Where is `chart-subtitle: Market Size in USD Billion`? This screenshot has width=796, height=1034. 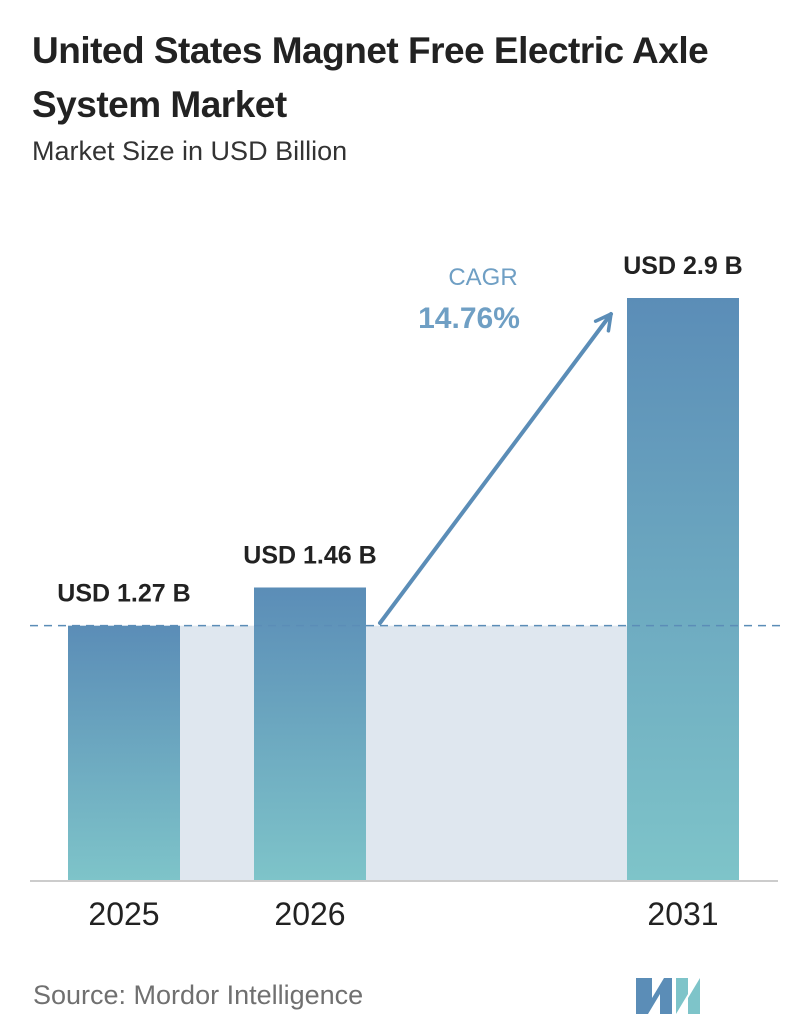
chart-subtitle: Market Size in USD Billion is located at coordinates (190, 151).